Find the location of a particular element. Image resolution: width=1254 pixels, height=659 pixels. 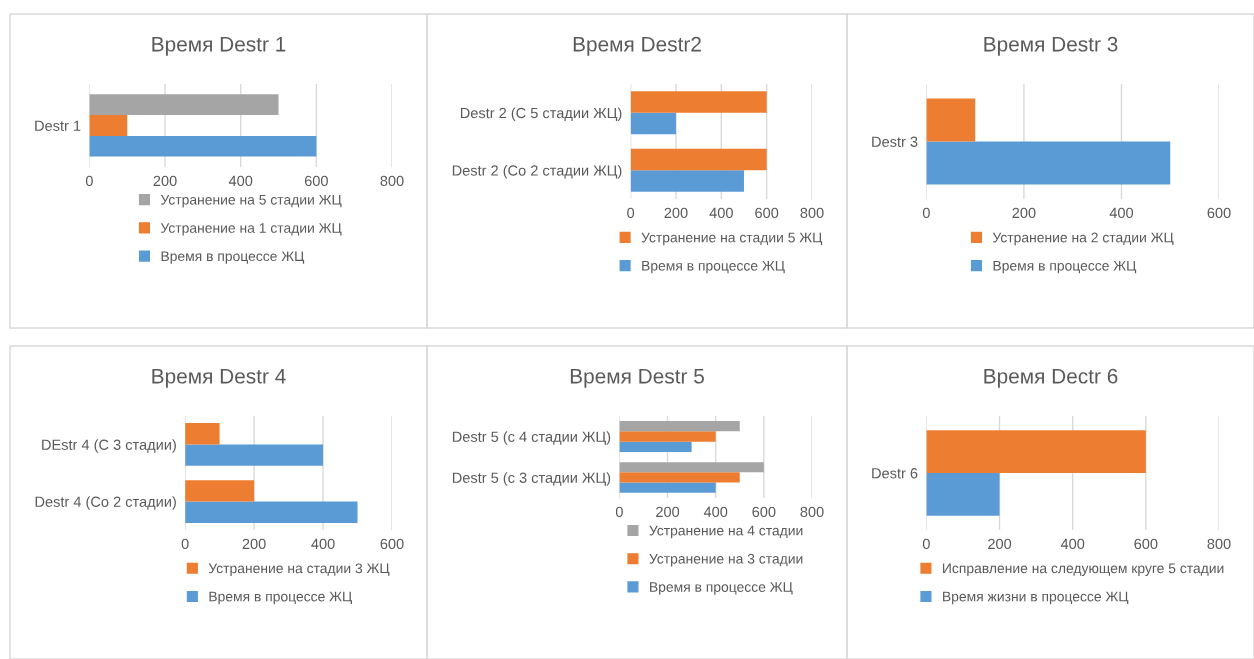

y-tick-label: Destr 2 (С 5 стадии ЖЦ) is located at coordinates (541, 114).